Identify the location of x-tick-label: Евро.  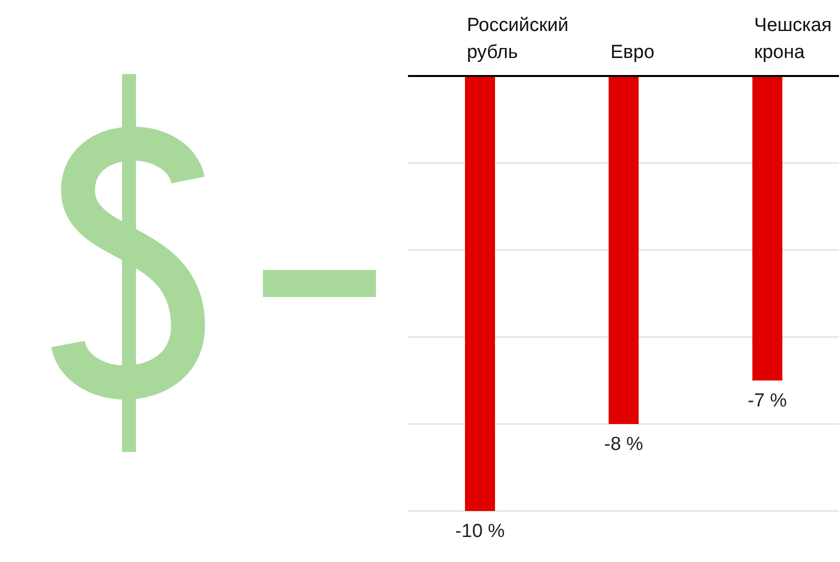
(632, 52).